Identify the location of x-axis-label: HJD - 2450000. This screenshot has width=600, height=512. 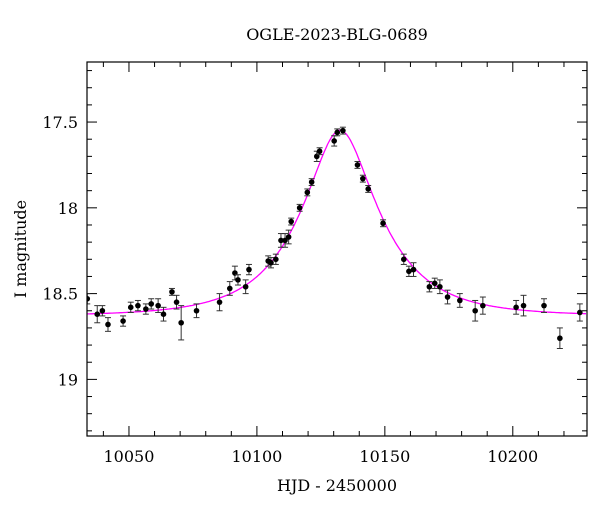
(337, 485).